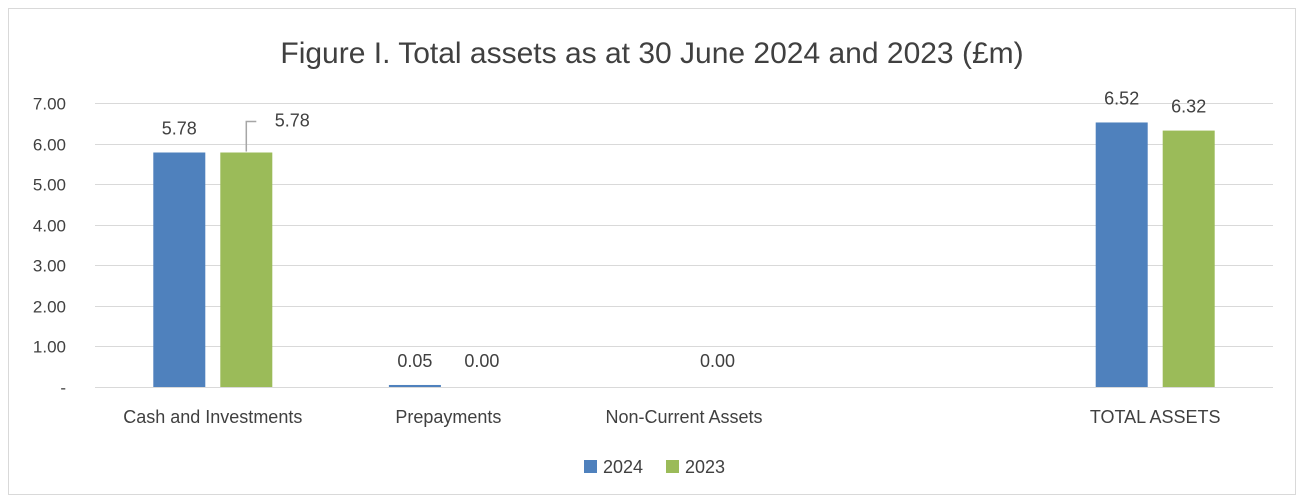 The height and width of the screenshot is (499, 1298). I want to click on y-tick-label: 3.00, so click(49, 266).